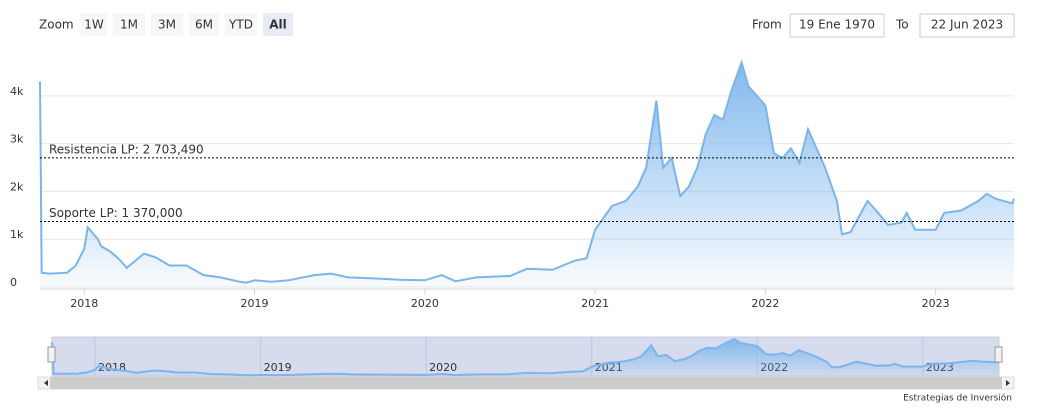 The image size is (1040, 411). I want to click on area-line, so click(525, 357).